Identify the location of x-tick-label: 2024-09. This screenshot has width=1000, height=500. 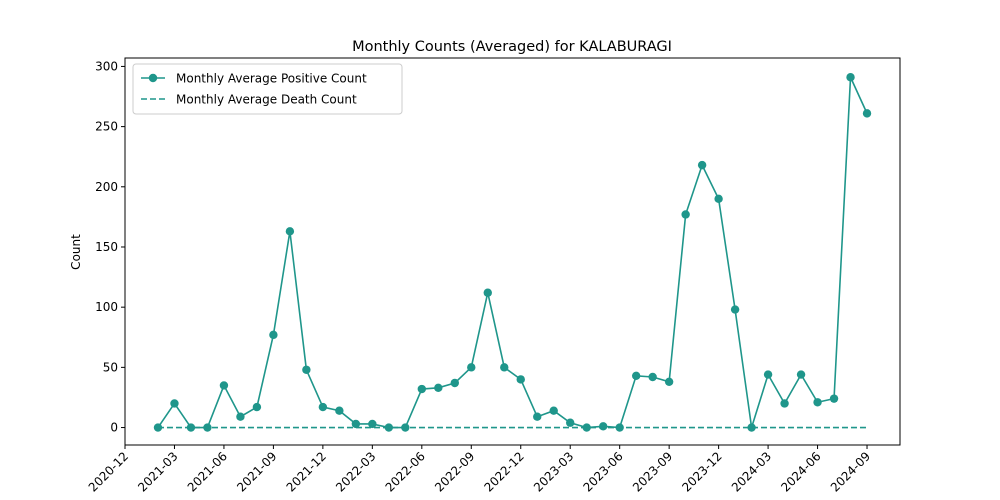
(850, 471).